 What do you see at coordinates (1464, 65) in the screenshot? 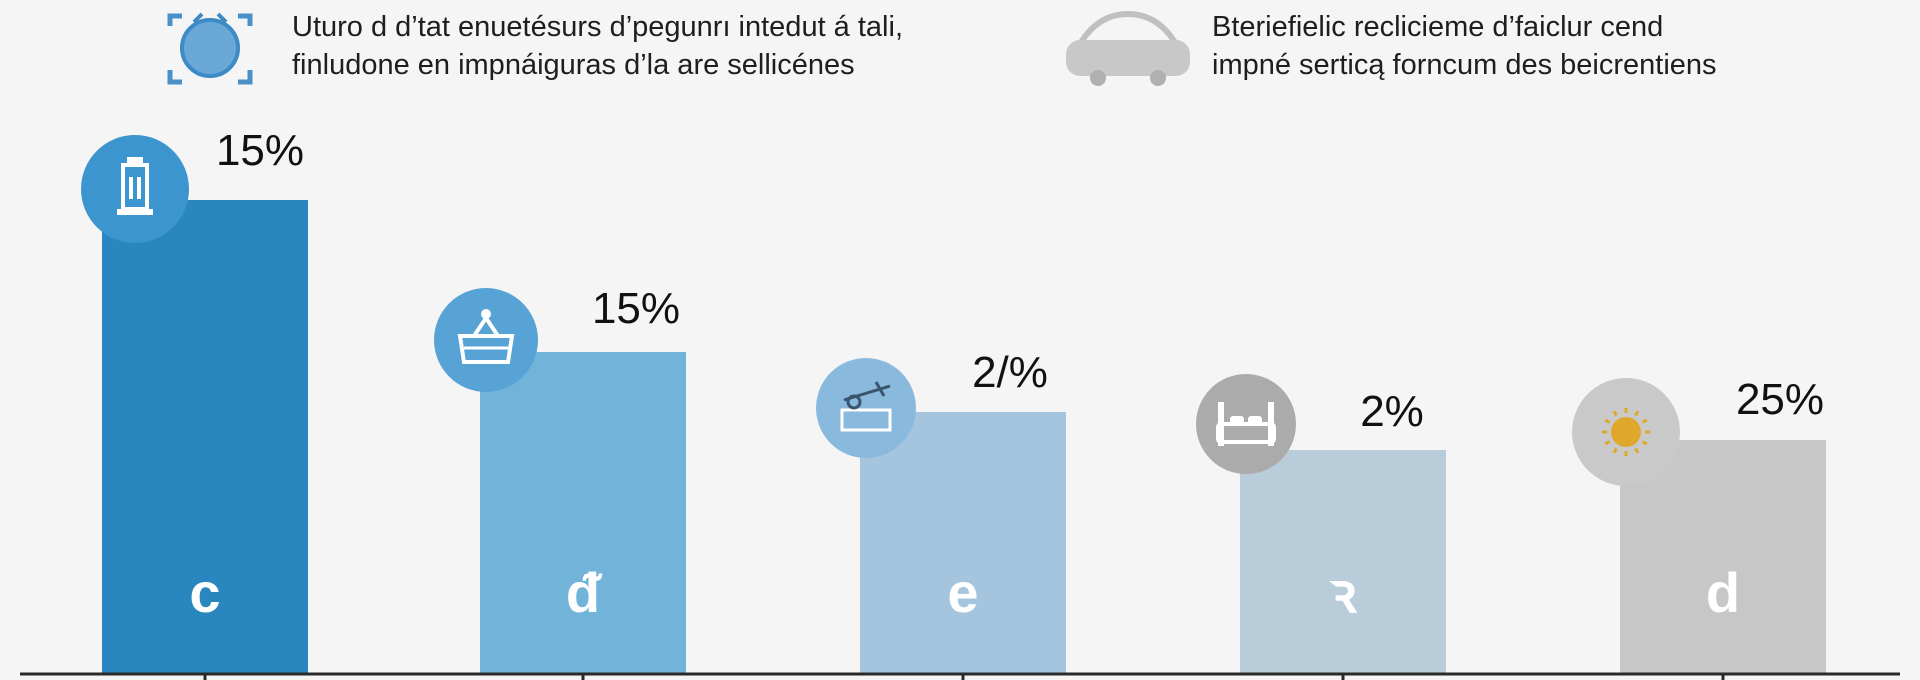
I see `legend-item-2-line-2: impné serticą forncum des beicrentiens` at bounding box center [1464, 65].